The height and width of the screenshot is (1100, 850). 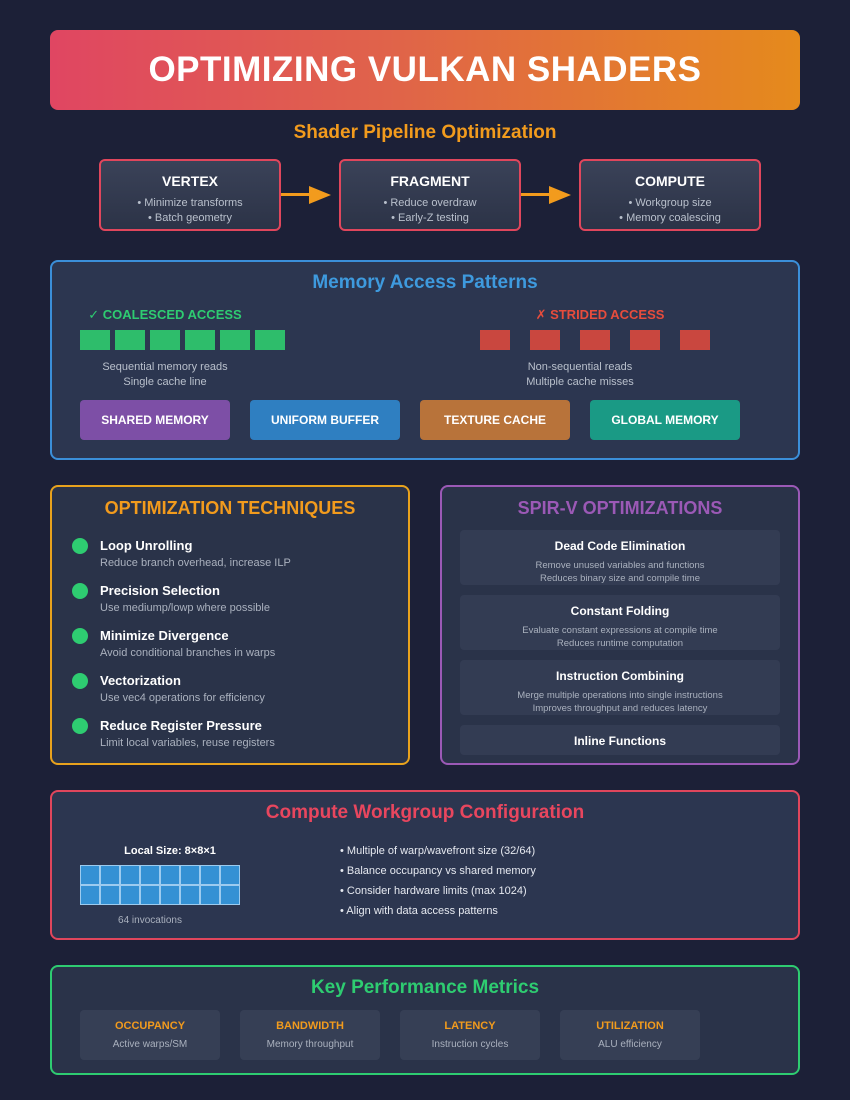 I want to click on metric-name: OCCUPANCY, so click(x=150, y=1026).